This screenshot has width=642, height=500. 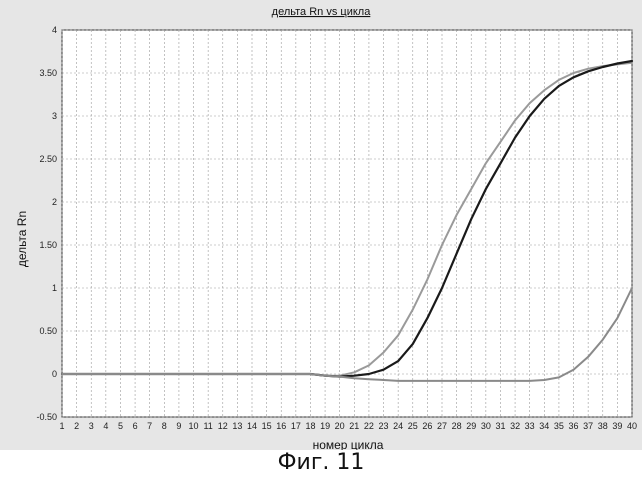 I want to click on x-tick-label: 9, so click(x=178, y=426).